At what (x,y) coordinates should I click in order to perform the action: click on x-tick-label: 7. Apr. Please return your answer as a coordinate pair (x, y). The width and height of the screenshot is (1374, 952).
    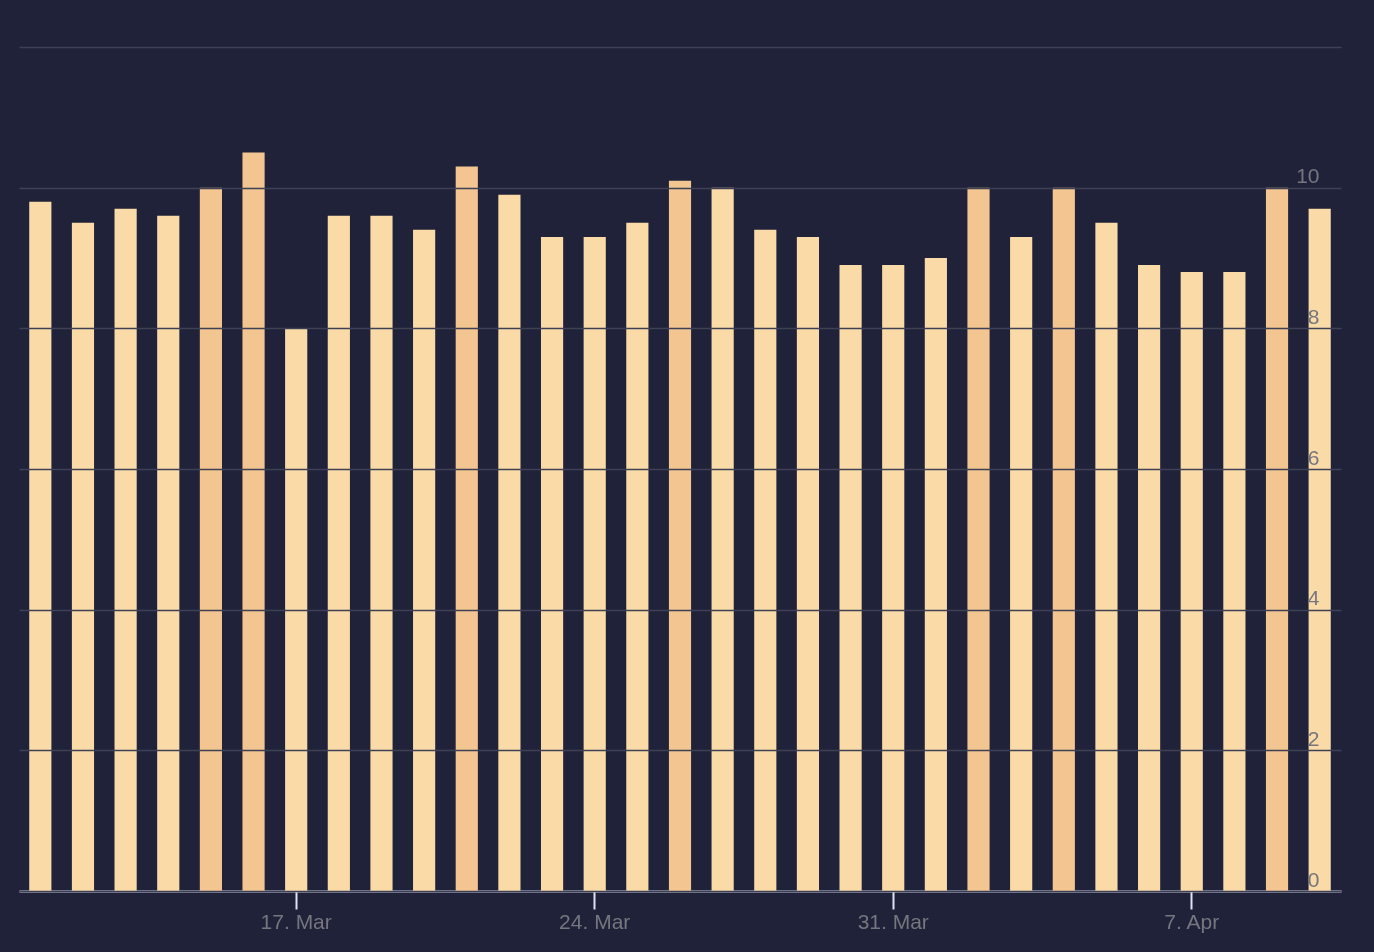
    Looking at the image, I should click on (1192, 921).